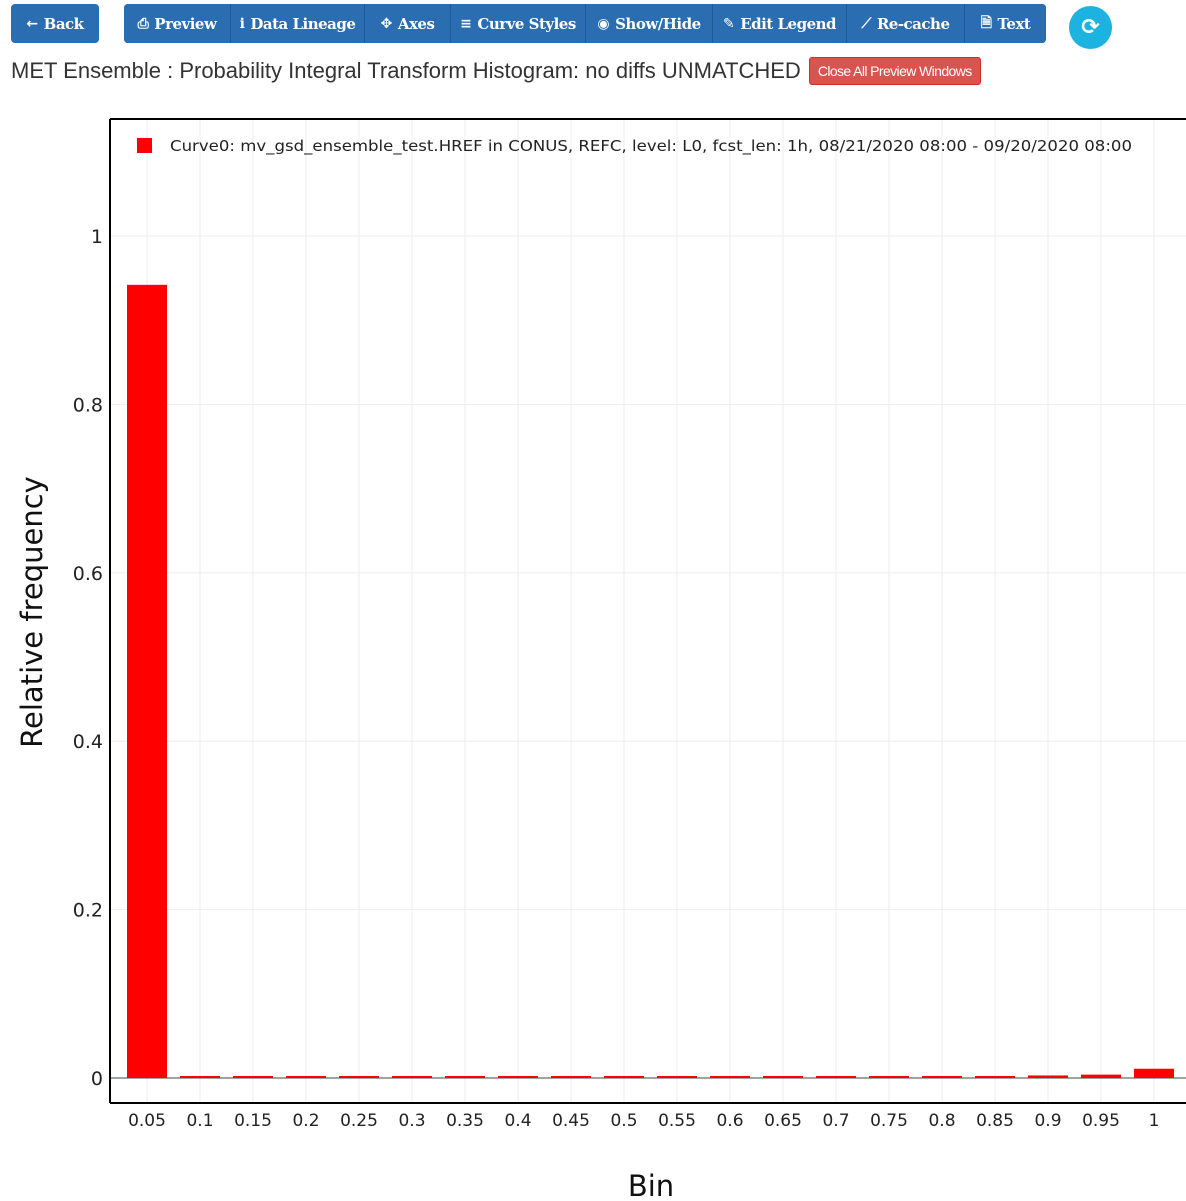  What do you see at coordinates (88, 911) in the screenshot?
I see `y-tick-label: 0.2` at bounding box center [88, 911].